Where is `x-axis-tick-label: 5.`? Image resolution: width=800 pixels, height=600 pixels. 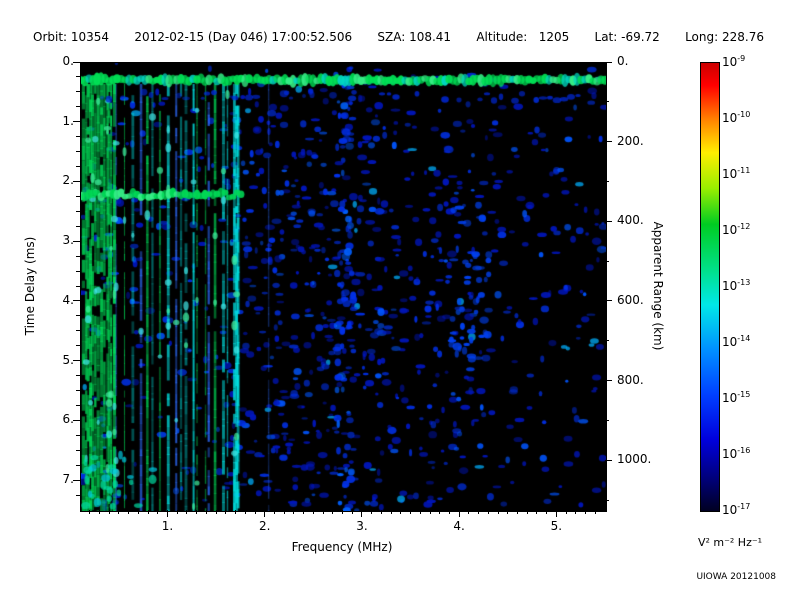 x-axis-tick-label: 5. is located at coordinates (556, 526).